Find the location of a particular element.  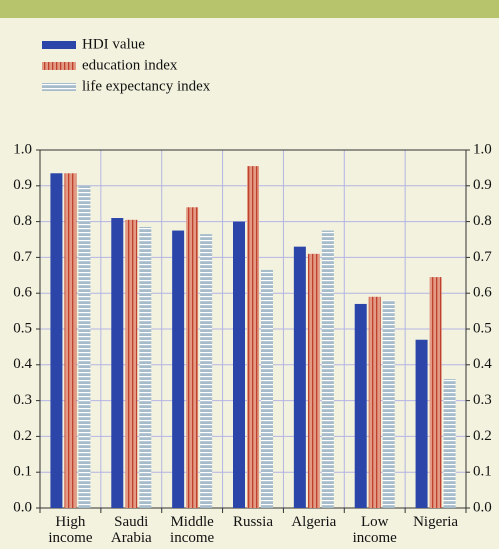

y-tick-label: 0.7 is located at coordinates (22, 257).